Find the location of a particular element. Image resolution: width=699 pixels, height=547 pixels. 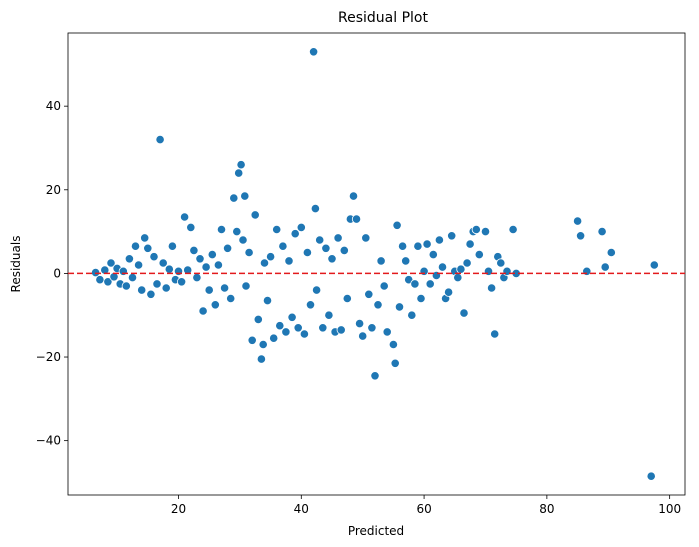

x-tick-label: 40 is located at coordinates (301, 509).